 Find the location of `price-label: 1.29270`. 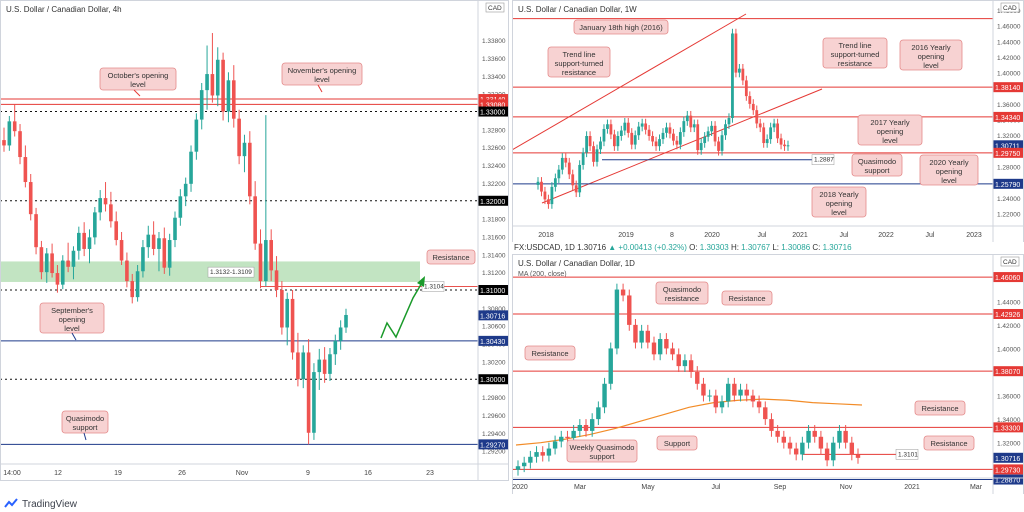

price-label: 1.29270 is located at coordinates (492, 445).